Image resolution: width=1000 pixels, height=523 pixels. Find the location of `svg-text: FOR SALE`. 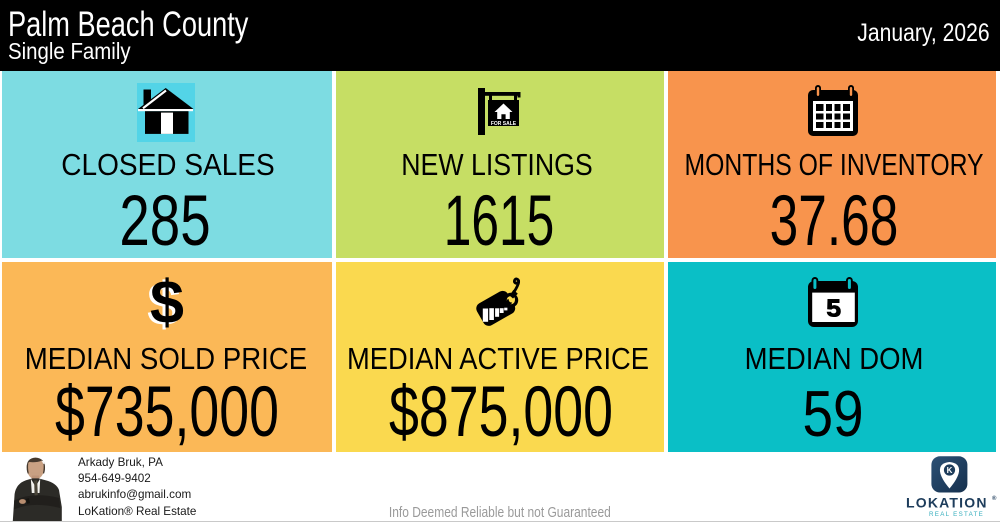

svg-text: FOR SALE is located at coordinates (504, 124).